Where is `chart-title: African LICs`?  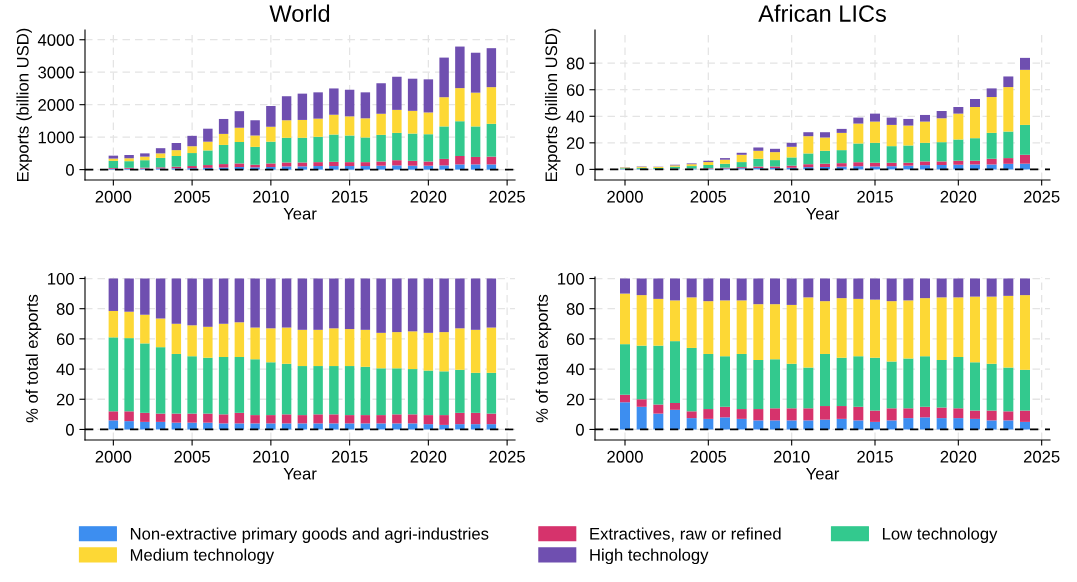 chart-title: African LICs is located at coordinates (822, 13).